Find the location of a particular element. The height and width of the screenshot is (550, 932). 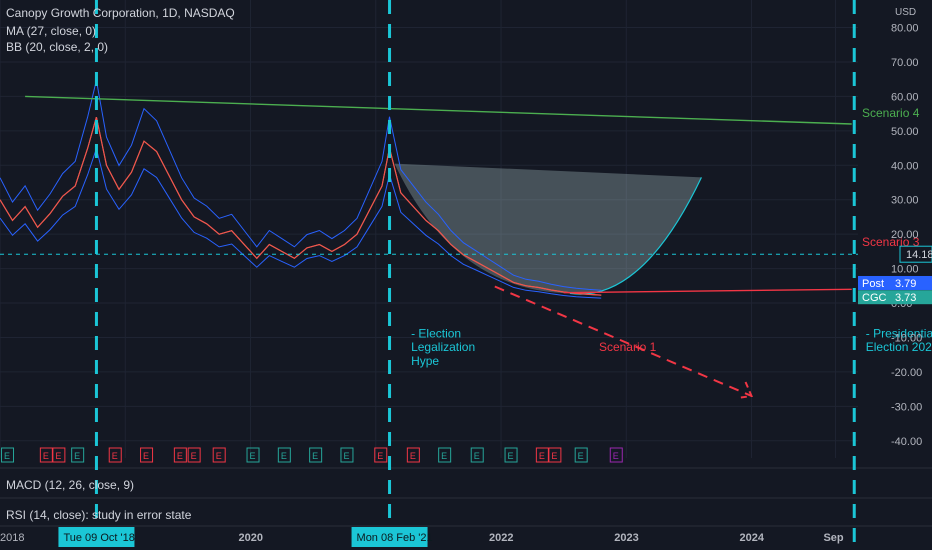

y-axis-tick-label: -20.00 is located at coordinates (906, 373).